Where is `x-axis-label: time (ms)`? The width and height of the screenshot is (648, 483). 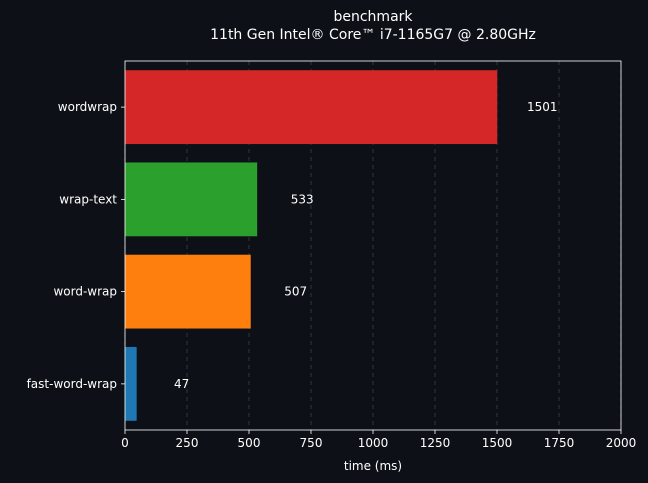
x-axis-label: time (ms) is located at coordinates (373, 466).